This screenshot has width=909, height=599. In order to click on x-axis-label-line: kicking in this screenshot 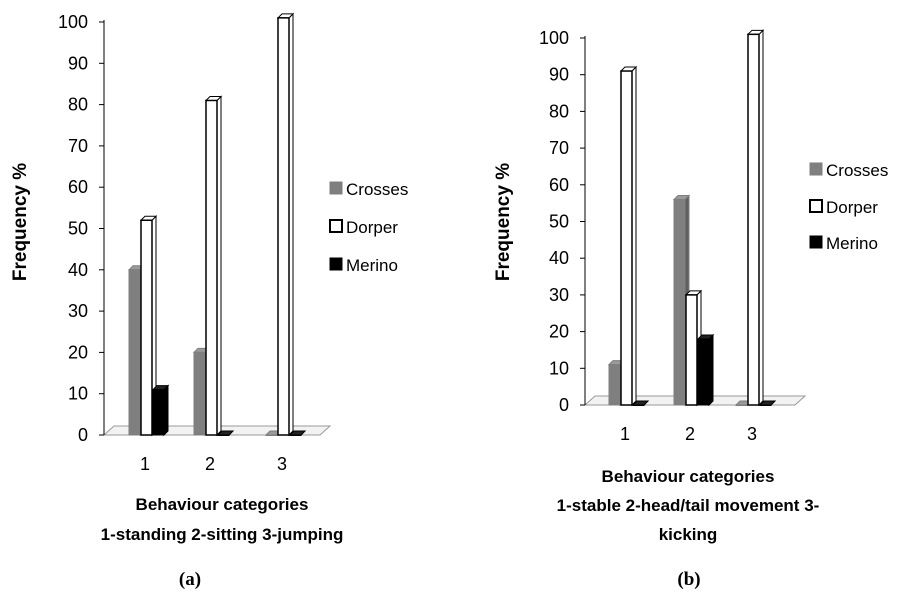, I will do `click(688, 534)`.